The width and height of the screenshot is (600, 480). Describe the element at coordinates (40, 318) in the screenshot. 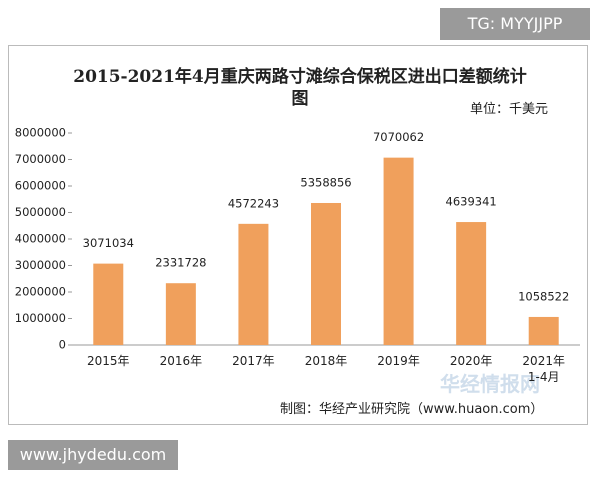

I see `y-tick-label: 1000000` at that location.